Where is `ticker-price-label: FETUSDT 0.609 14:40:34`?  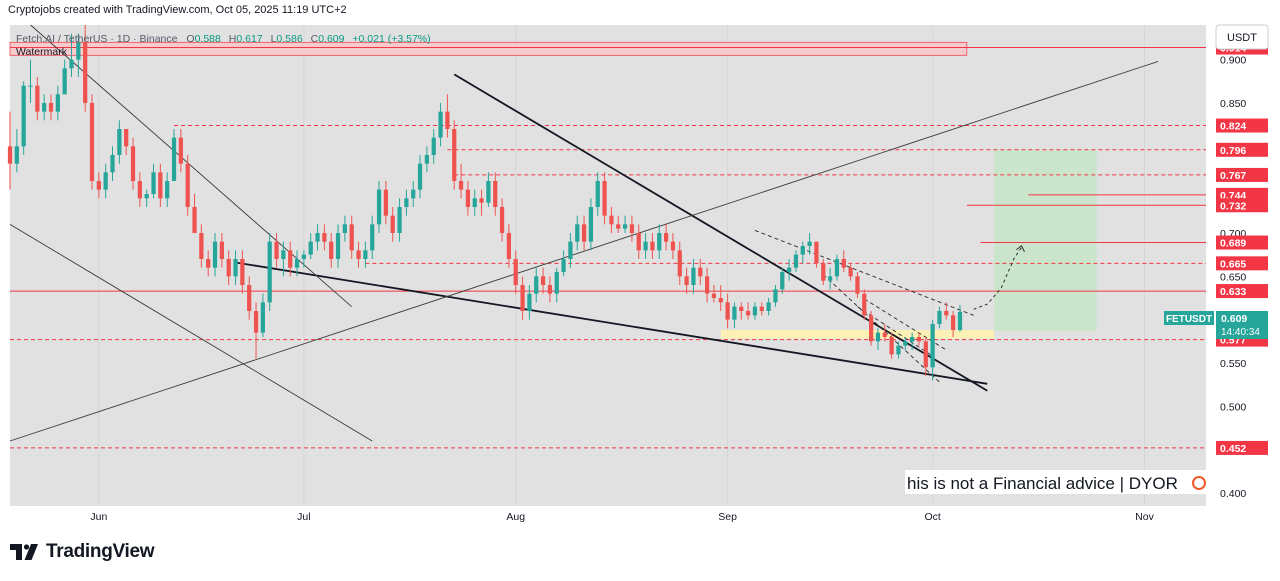 ticker-price-label: FETUSDT 0.609 14:40:34 is located at coordinates (1216, 325).